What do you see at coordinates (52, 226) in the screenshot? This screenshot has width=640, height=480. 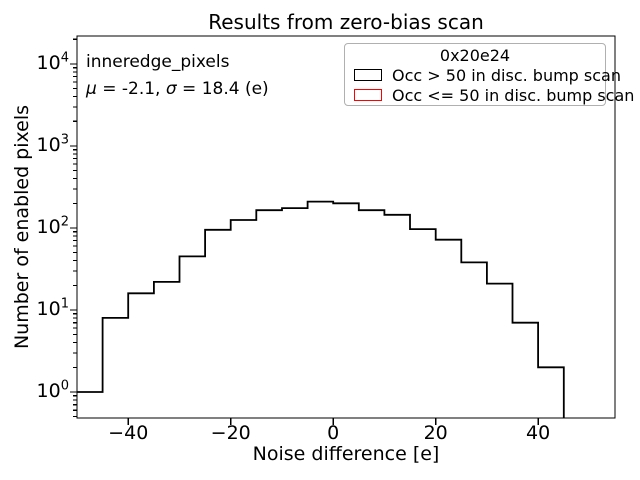 I see `y-tick-label: 10²` at bounding box center [52, 226].